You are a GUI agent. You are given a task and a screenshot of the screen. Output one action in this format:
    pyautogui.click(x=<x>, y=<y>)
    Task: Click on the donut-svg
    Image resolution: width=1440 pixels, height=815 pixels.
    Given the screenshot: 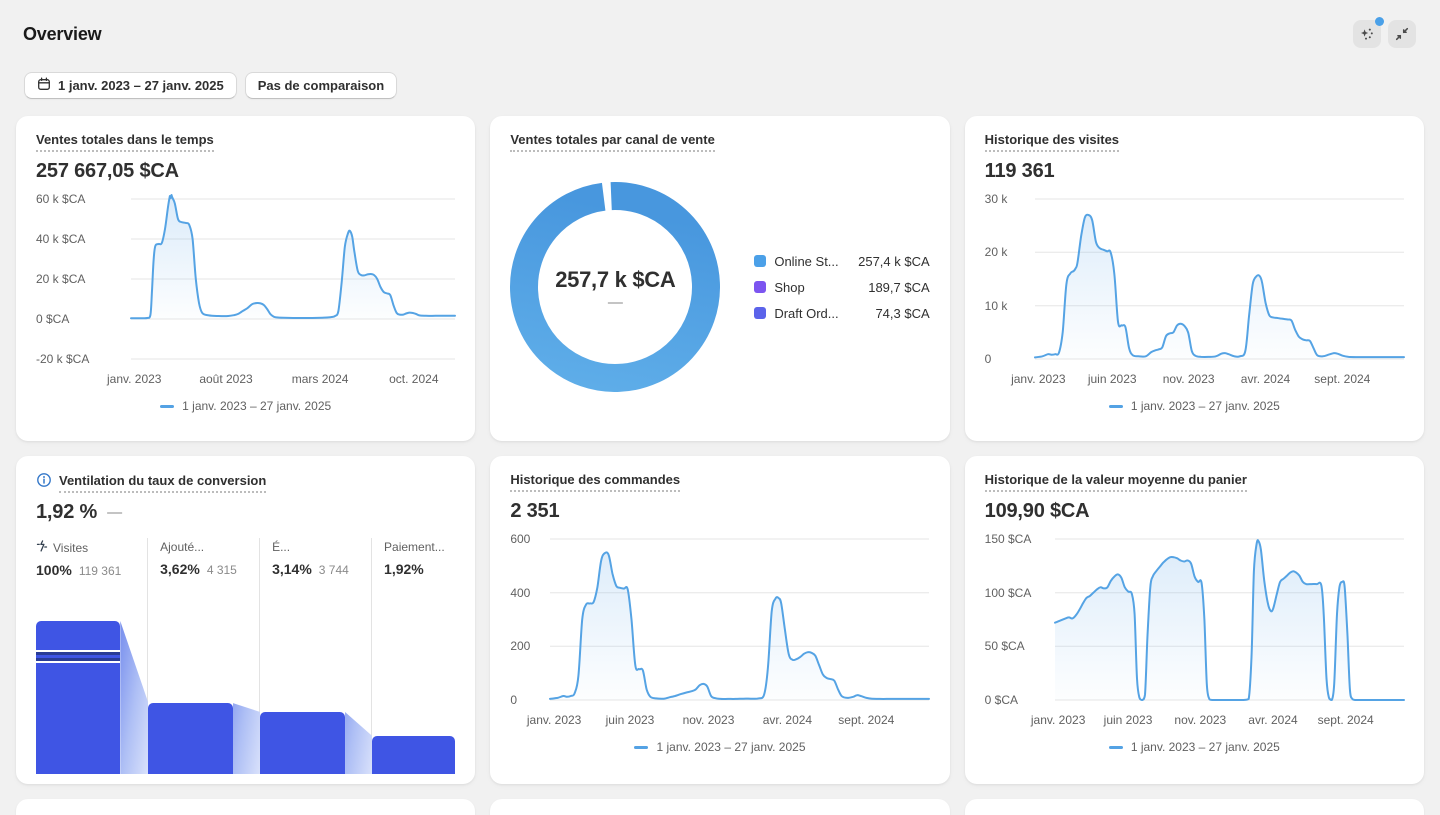 What is the action you would take?
    pyautogui.click(x=615, y=287)
    